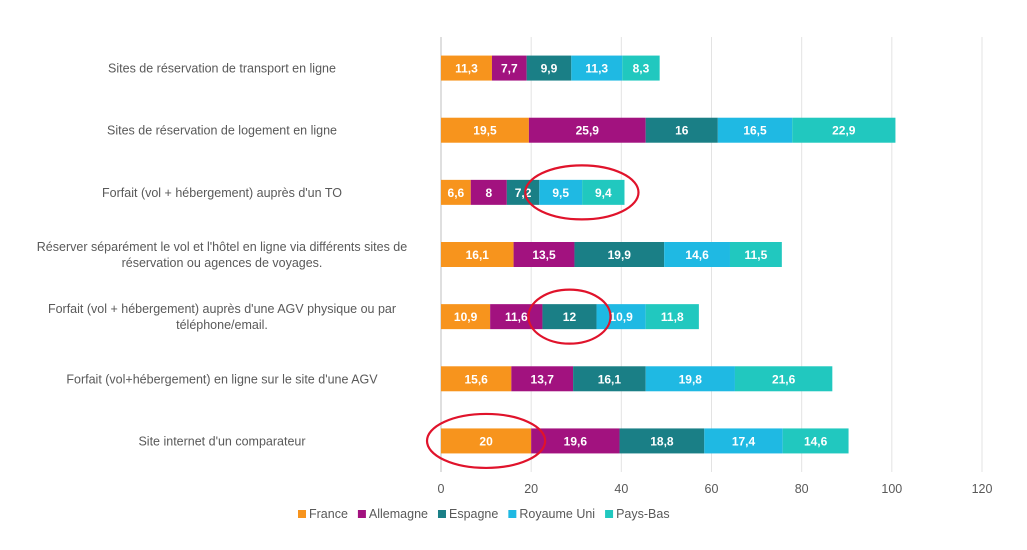 This screenshot has width=1027, height=550. I want to click on category-label: Site internet d'un comparateur, so click(221, 441).